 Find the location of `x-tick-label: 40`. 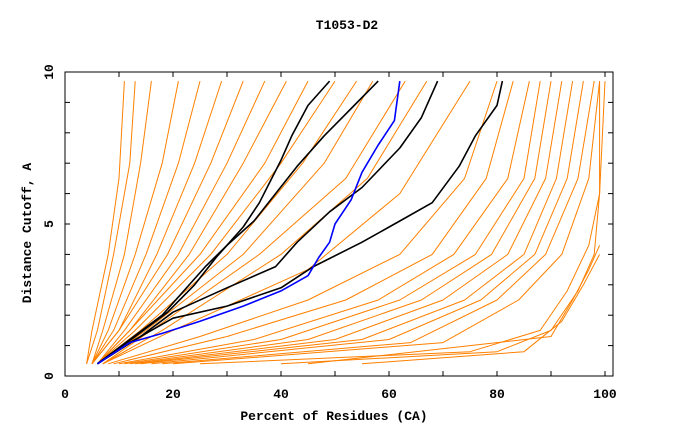

x-tick-label: 40 is located at coordinates (281, 394).